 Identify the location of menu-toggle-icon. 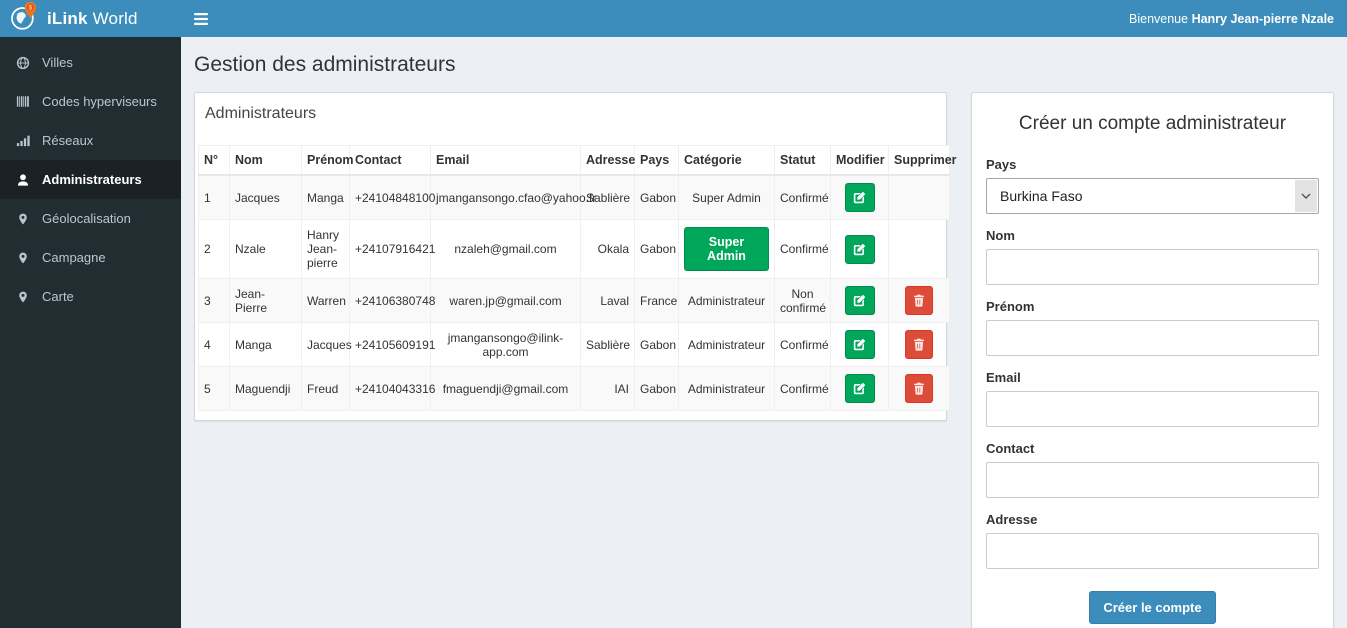
(201, 18).